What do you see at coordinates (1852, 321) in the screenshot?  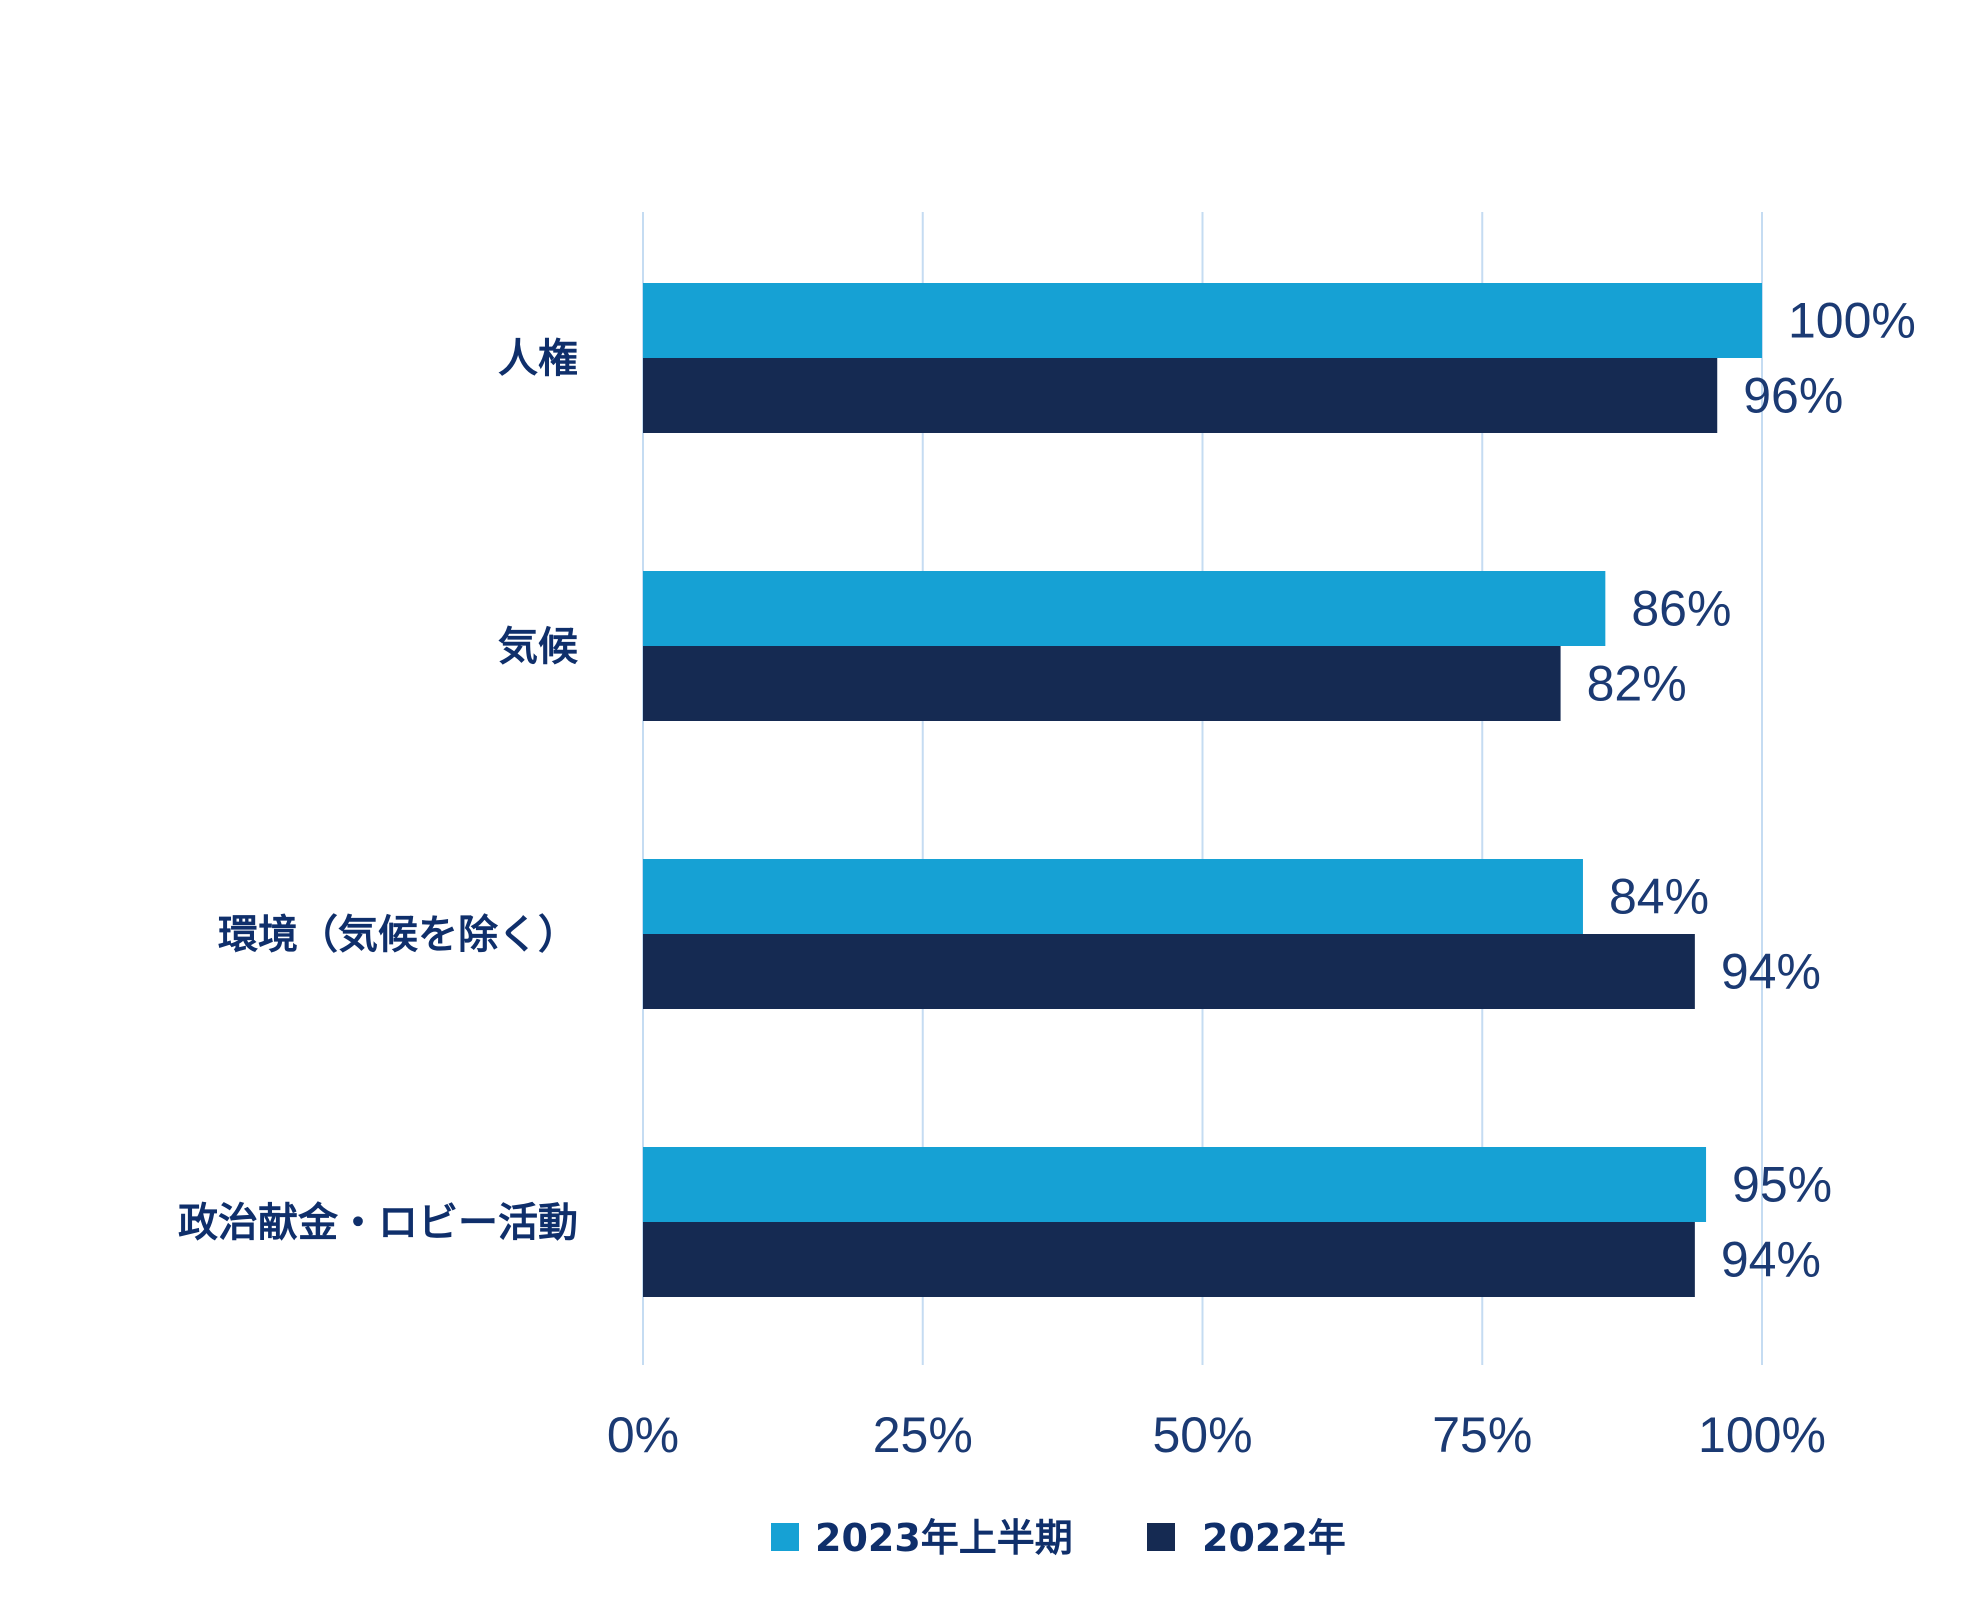 I see `data-label: 100%` at bounding box center [1852, 321].